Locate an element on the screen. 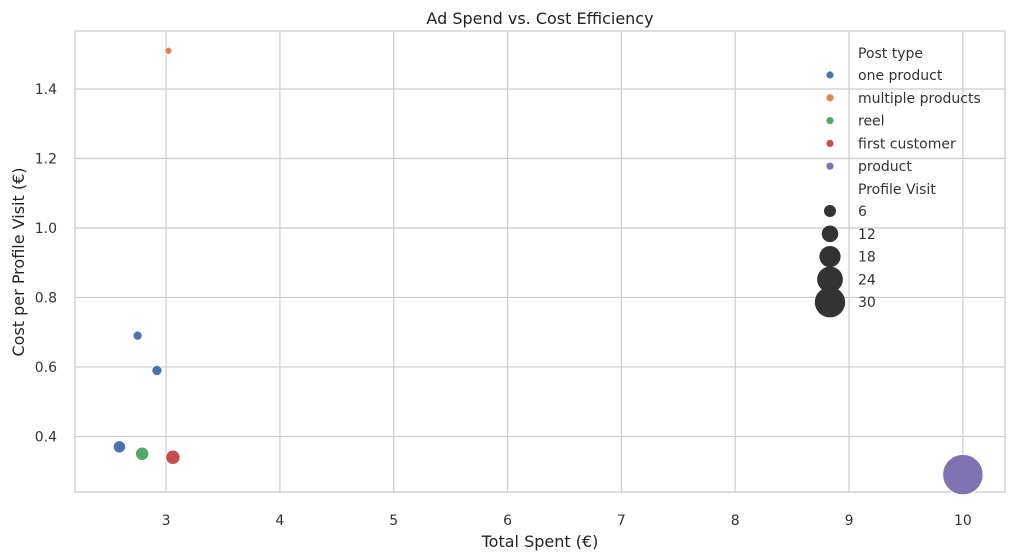  y-tick-label: 1.2 is located at coordinates (46, 159).